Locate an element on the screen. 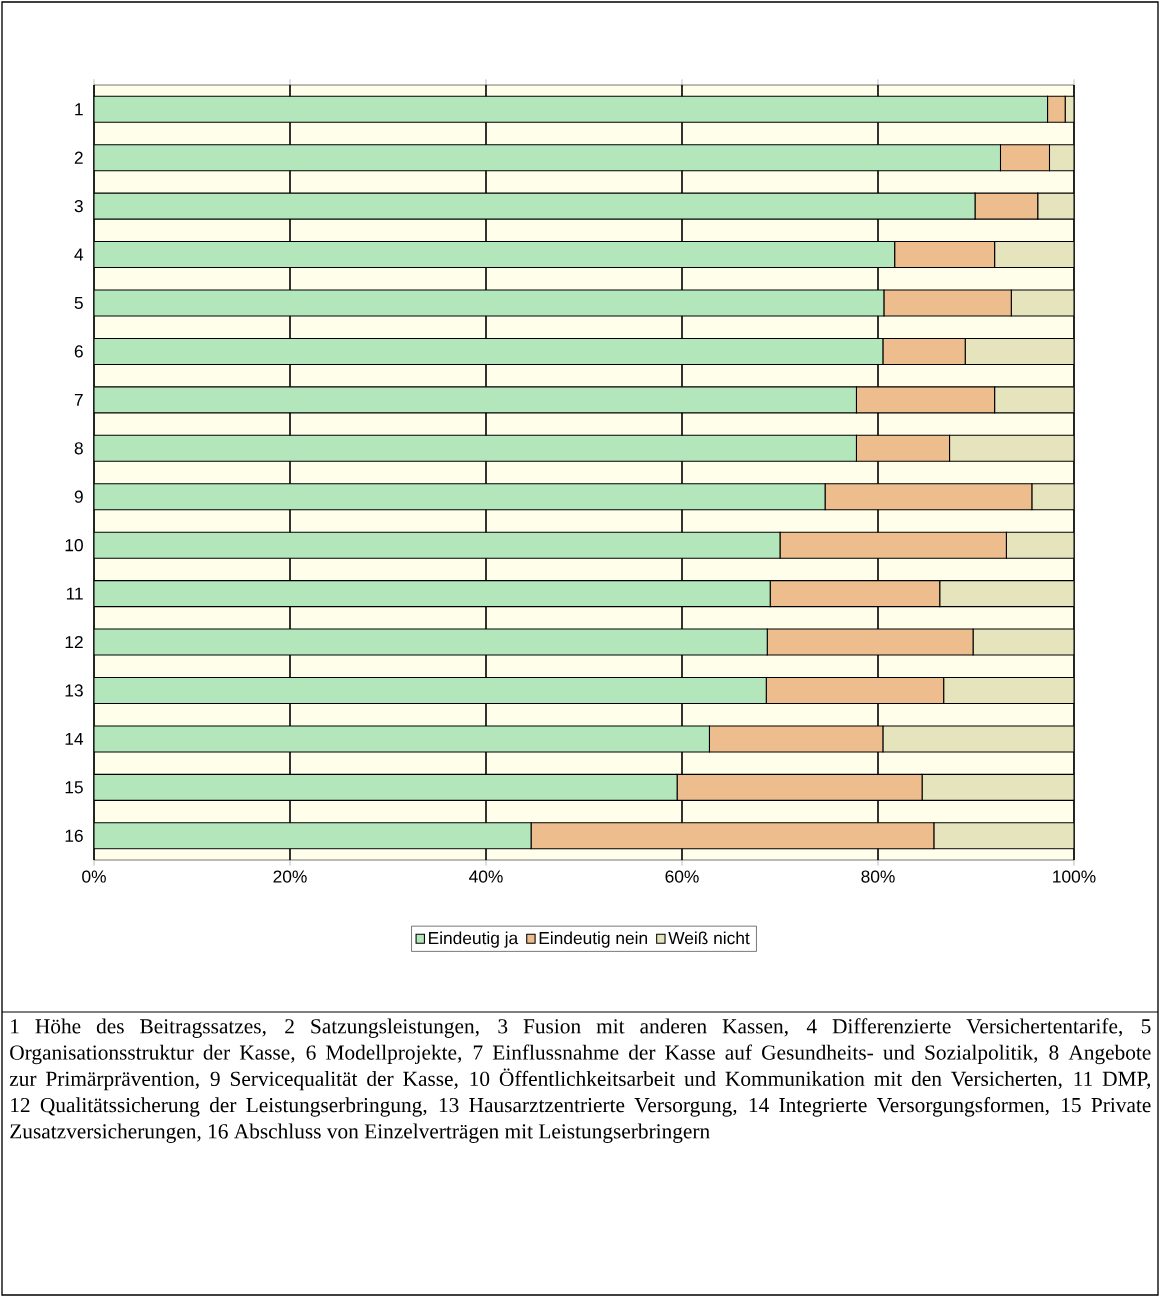 The image size is (1160, 1297). y-tick-label: 1 is located at coordinates (79, 109).